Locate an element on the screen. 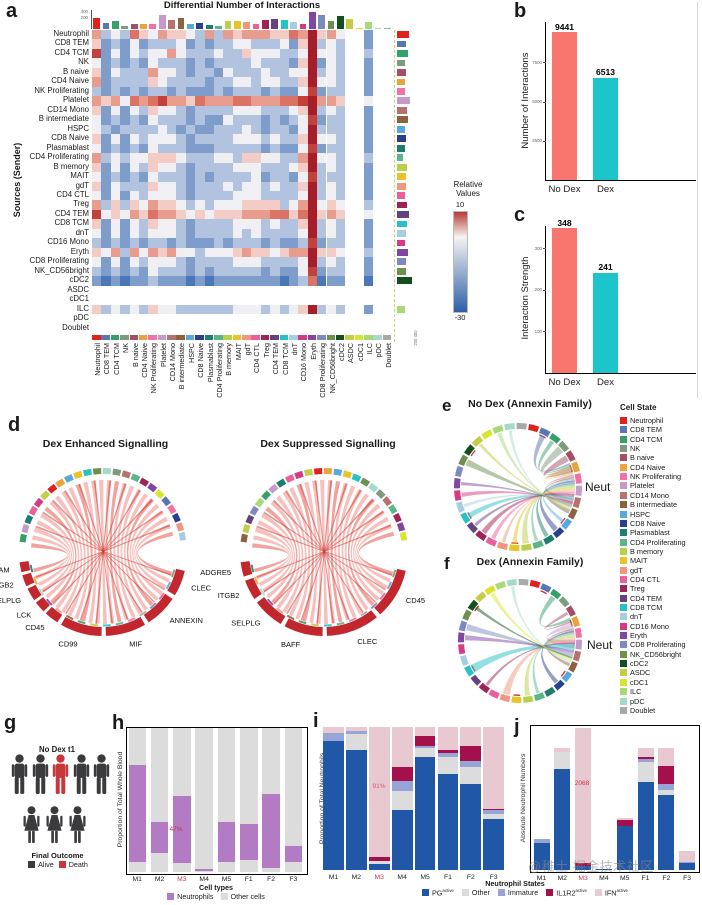 Image resolution: width=702 pixels, height=905 pixels. outcome-swatch is located at coordinates (32, 864).